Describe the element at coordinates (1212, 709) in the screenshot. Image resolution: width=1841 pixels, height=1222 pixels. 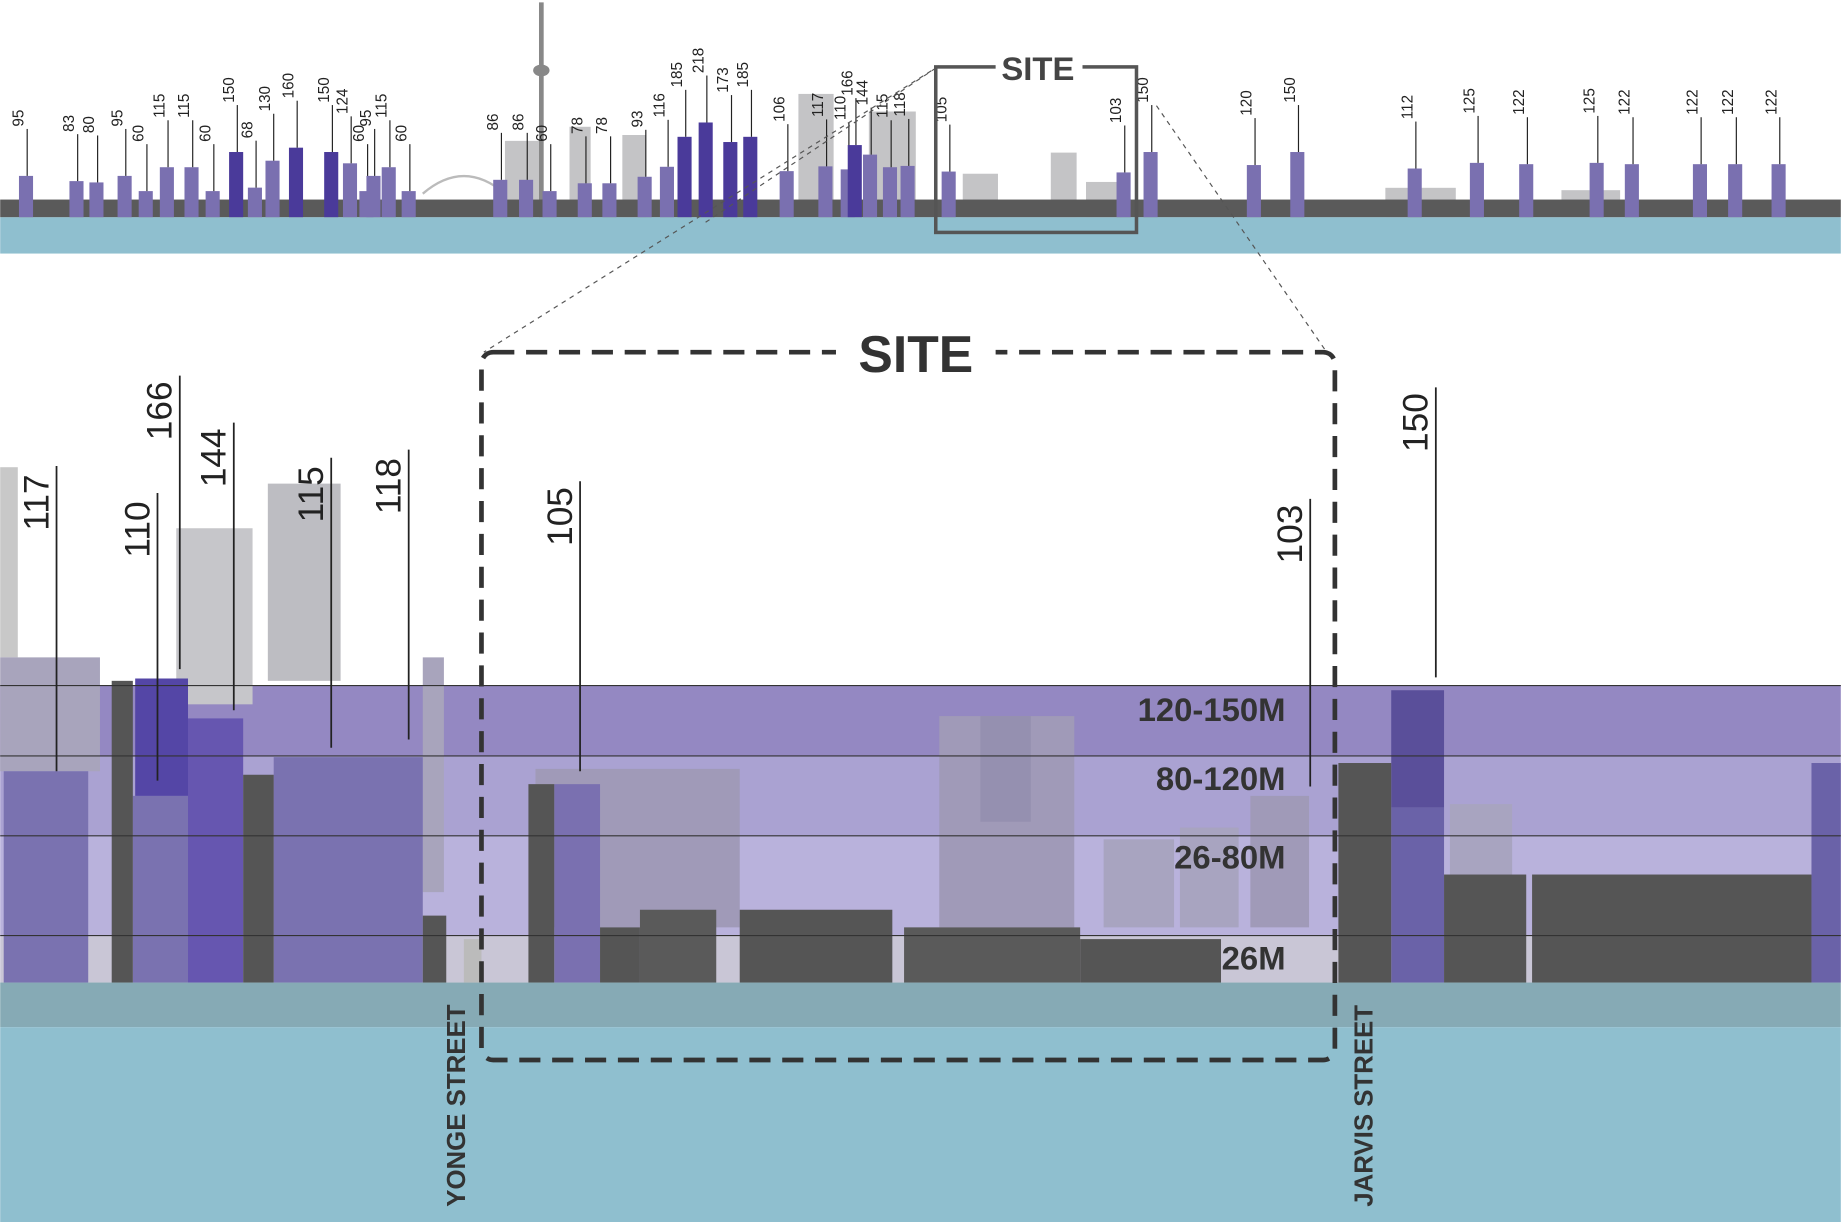
I see `zone-label: 120-150M` at that location.